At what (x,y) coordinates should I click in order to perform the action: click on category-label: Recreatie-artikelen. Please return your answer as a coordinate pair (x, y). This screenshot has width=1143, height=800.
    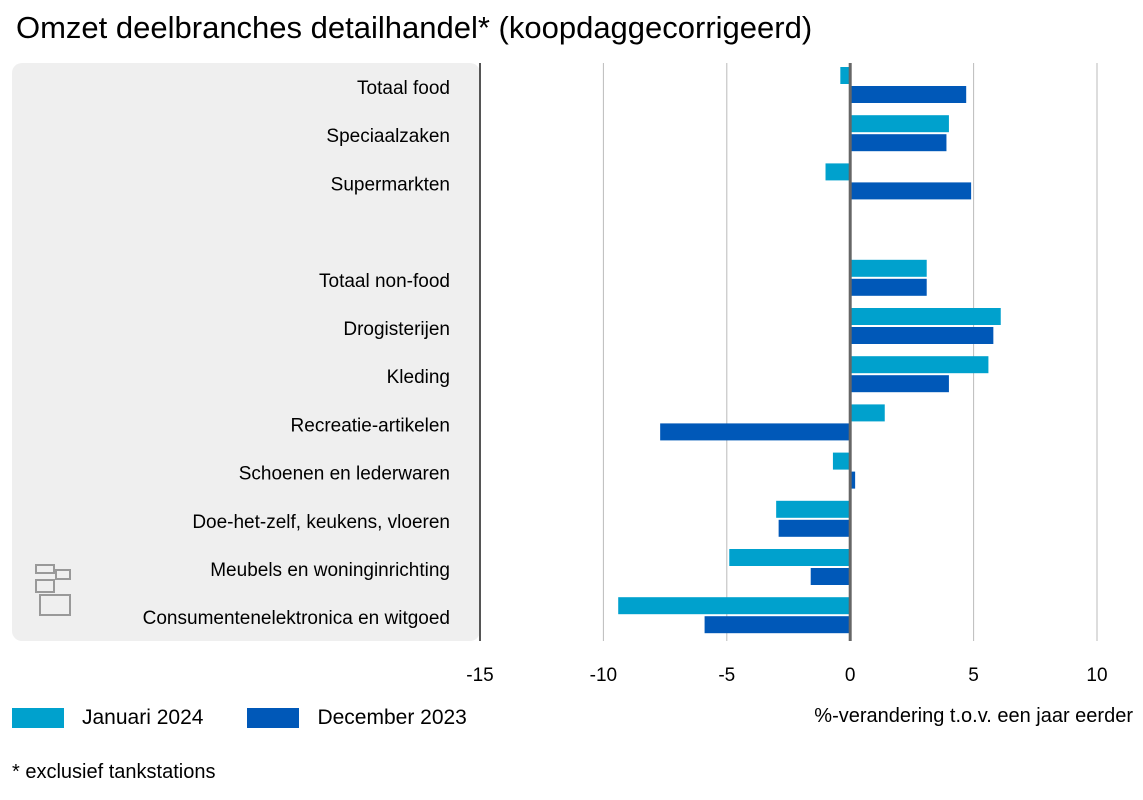
    Looking at the image, I should click on (370, 425).